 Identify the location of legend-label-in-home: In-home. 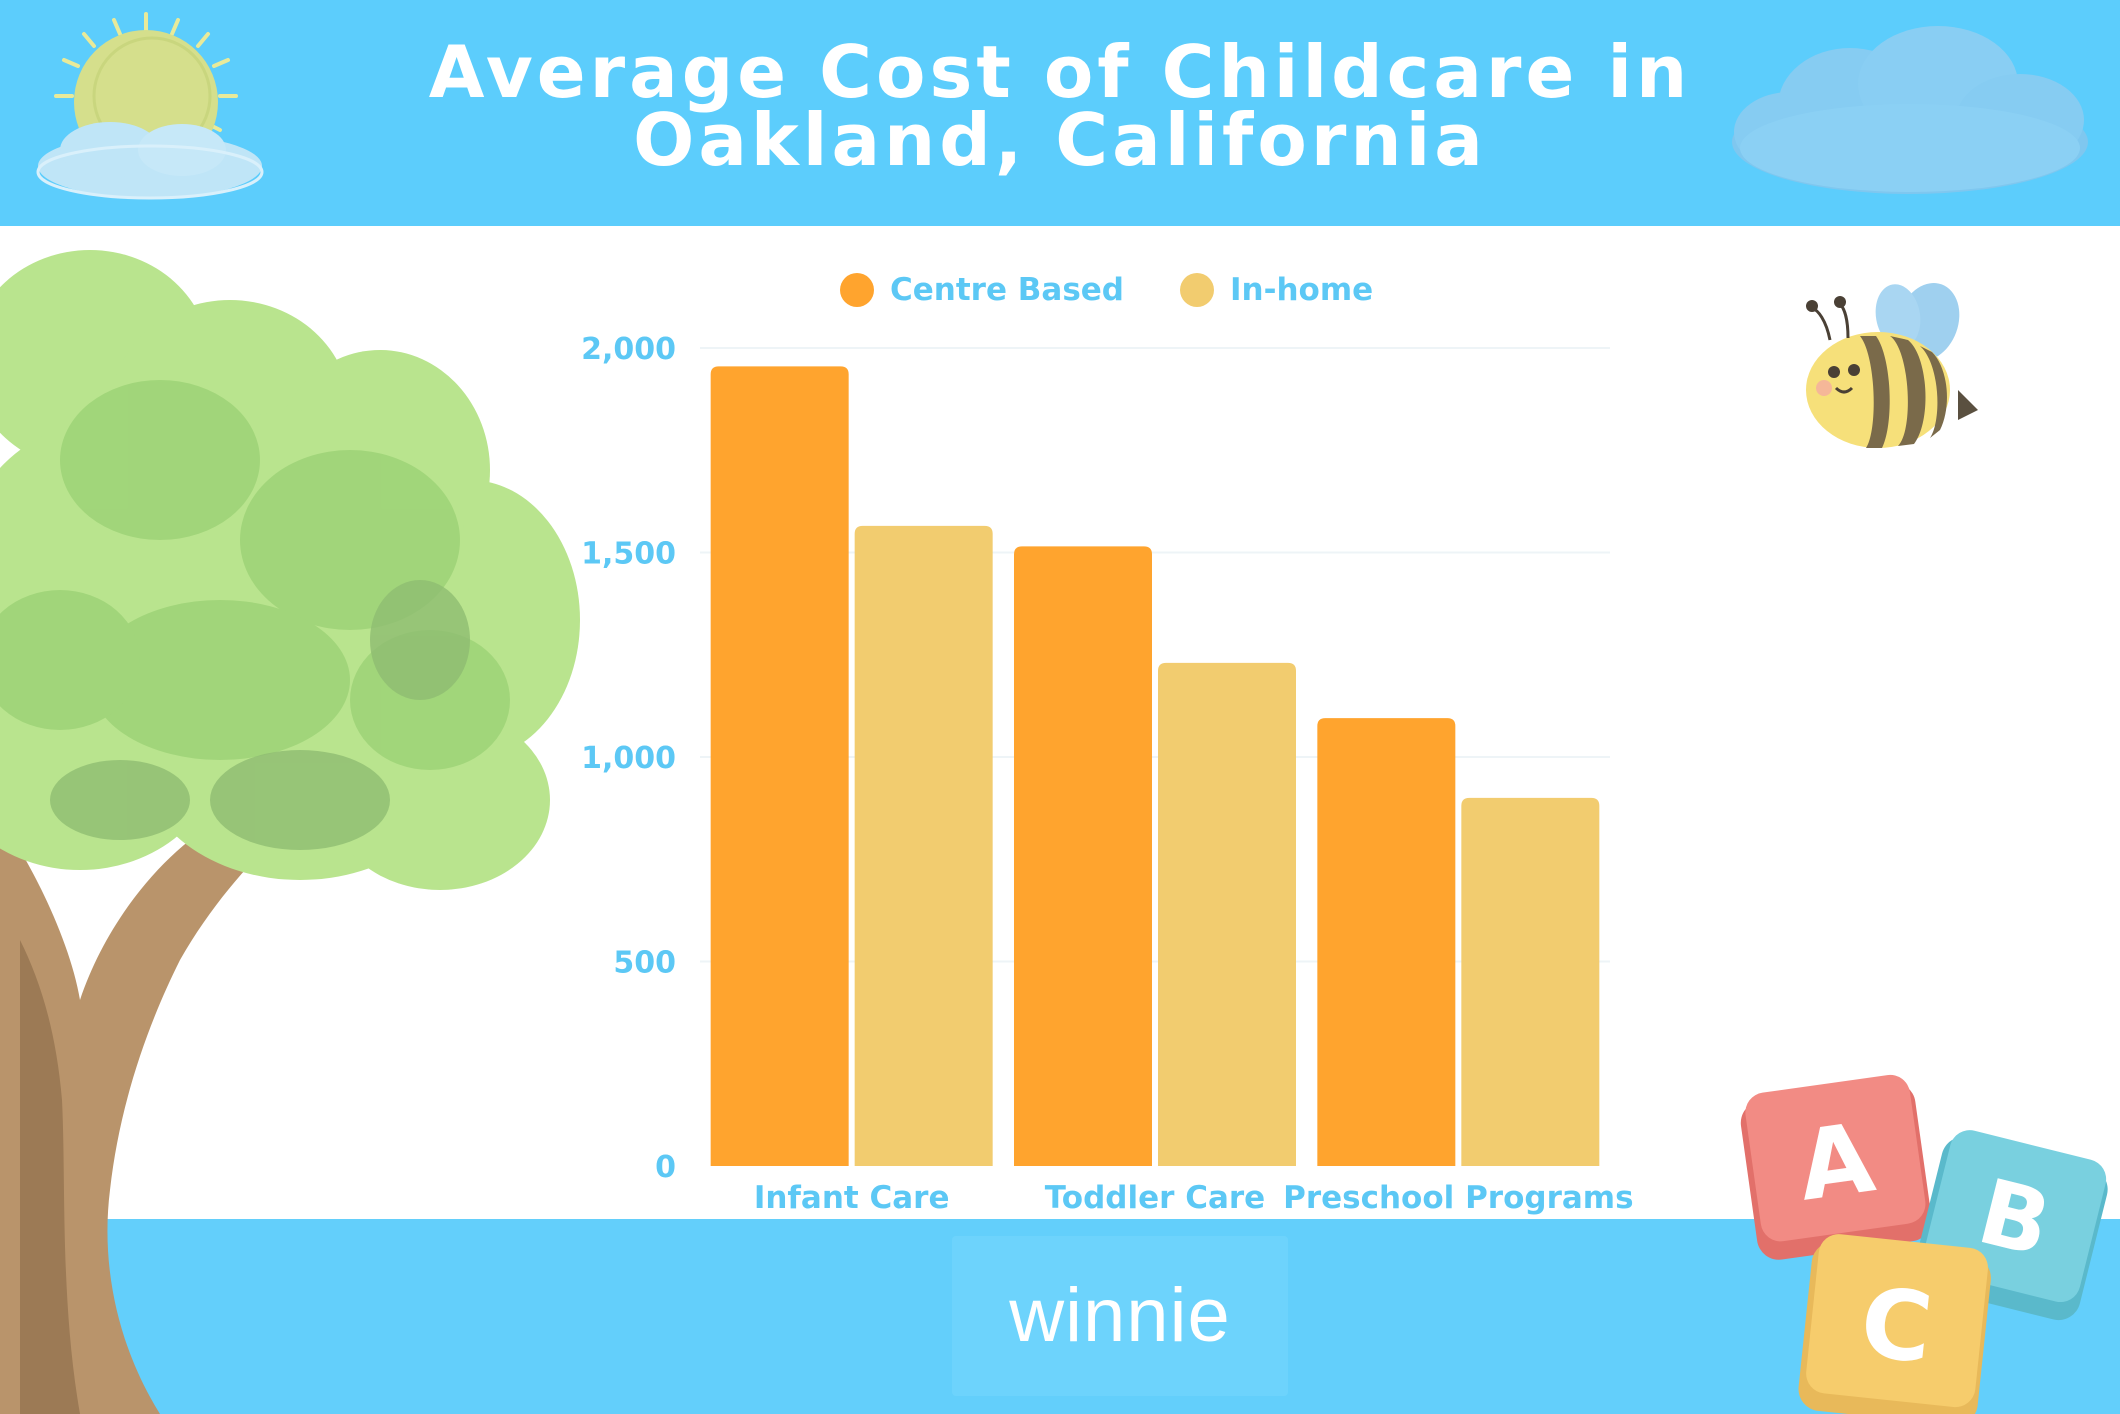
(1301, 290).